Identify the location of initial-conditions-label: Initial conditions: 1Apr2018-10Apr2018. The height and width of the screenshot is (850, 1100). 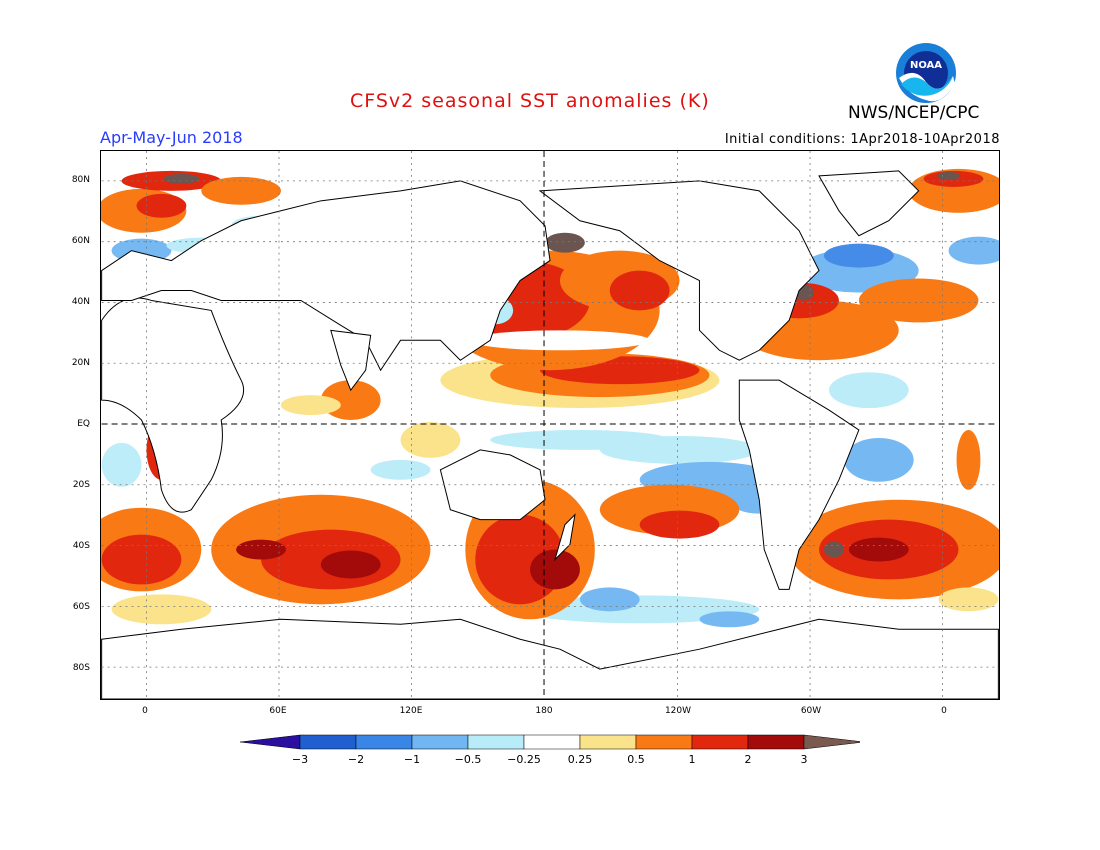
(862, 139).